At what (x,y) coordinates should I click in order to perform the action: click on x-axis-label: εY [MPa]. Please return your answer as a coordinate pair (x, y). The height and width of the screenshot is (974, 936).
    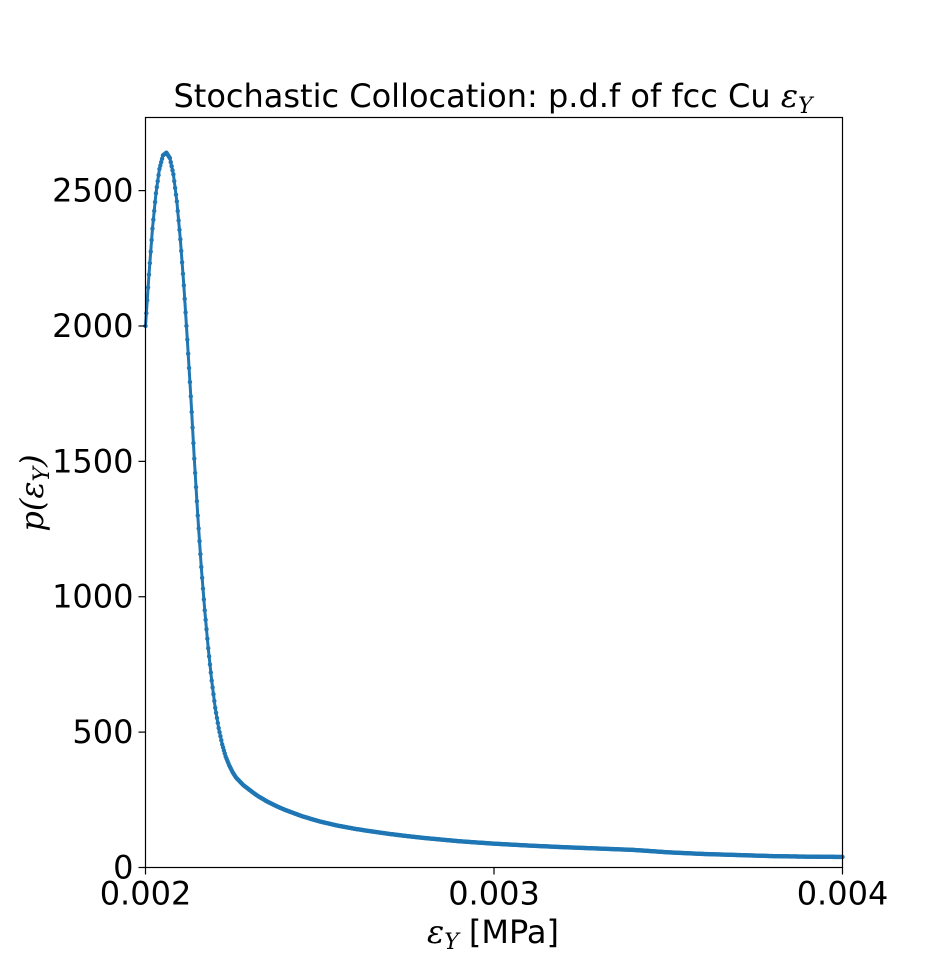
    Looking at the image, I should click on (493, 934).